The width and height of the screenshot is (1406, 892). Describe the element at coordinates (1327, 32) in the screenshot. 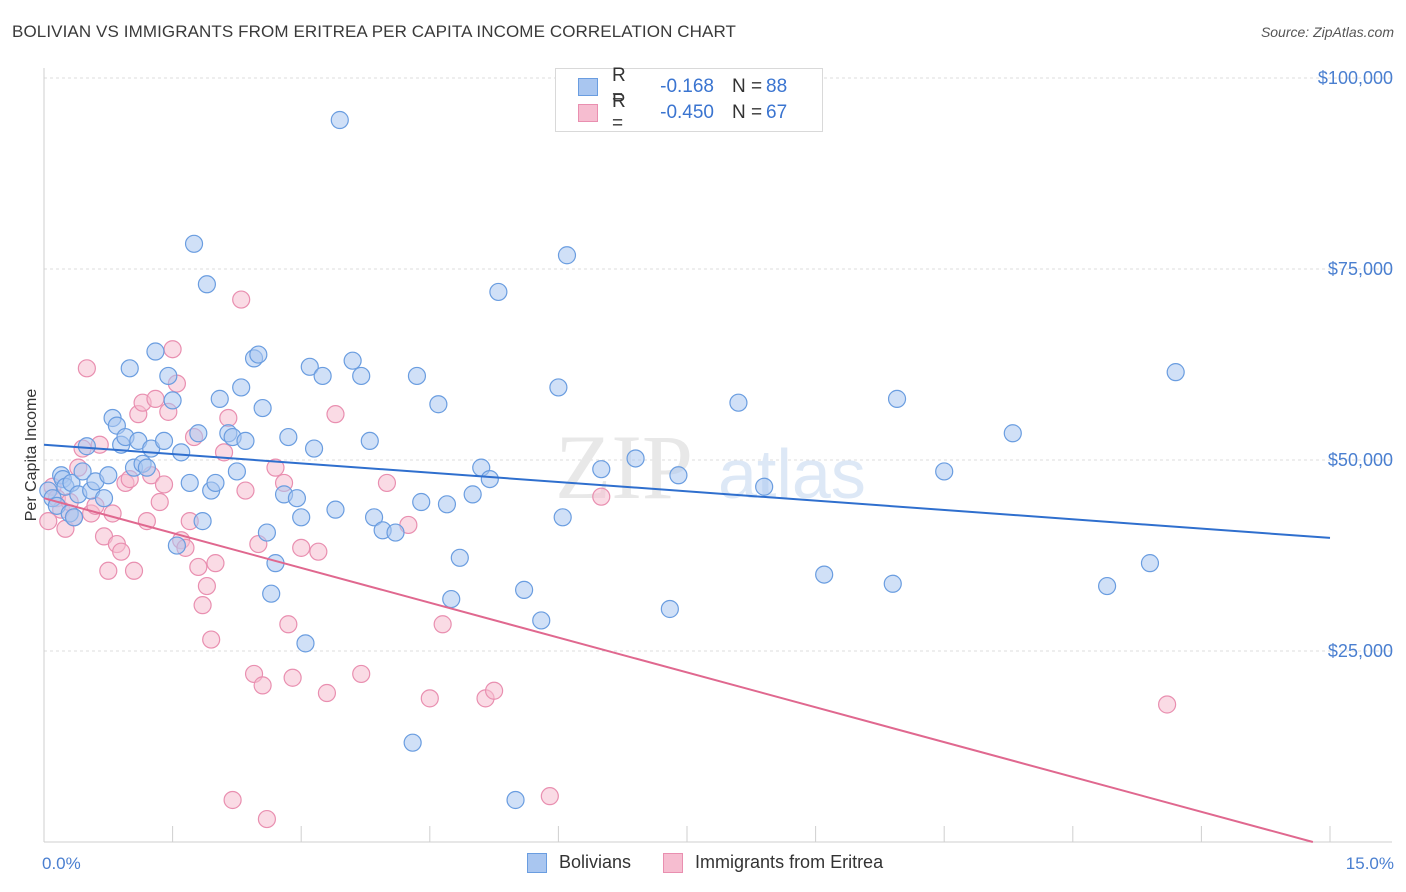

I see `source-attribution: Source: ZipAtlas.com` at that location.